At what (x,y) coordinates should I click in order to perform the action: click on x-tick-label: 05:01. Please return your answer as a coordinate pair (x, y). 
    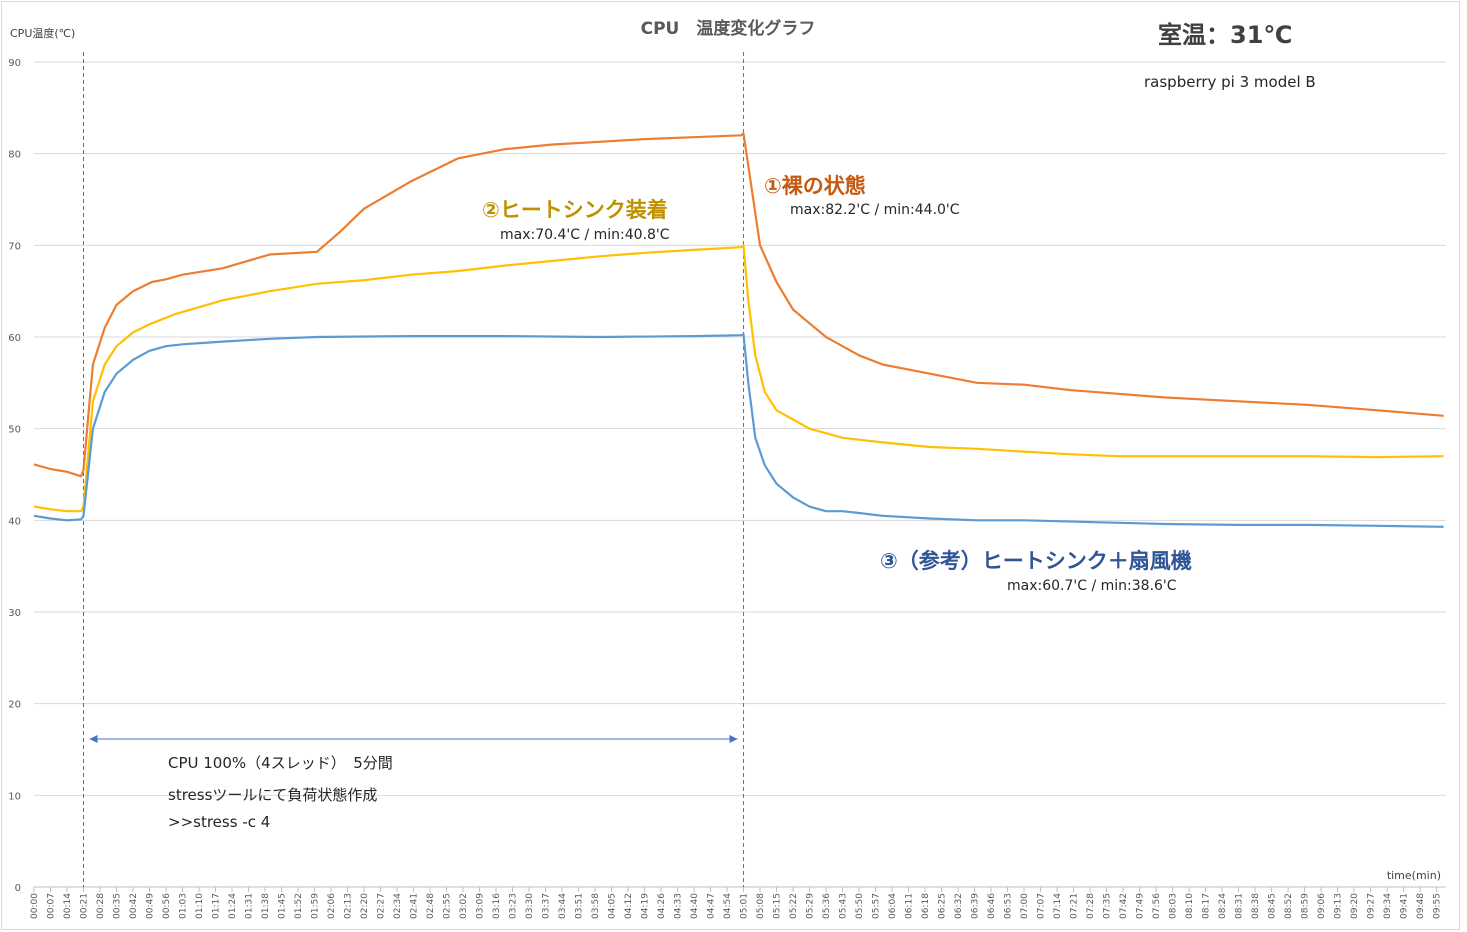
    Looking at the image, I should click on (745, 906).